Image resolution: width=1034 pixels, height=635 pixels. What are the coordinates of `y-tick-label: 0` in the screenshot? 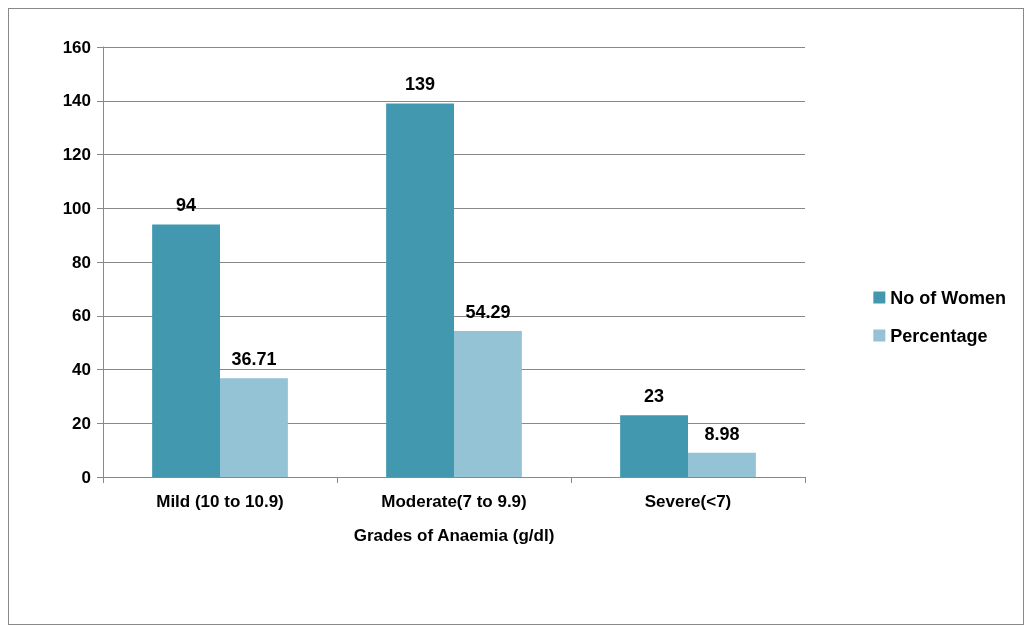 It's located at (86, 477).